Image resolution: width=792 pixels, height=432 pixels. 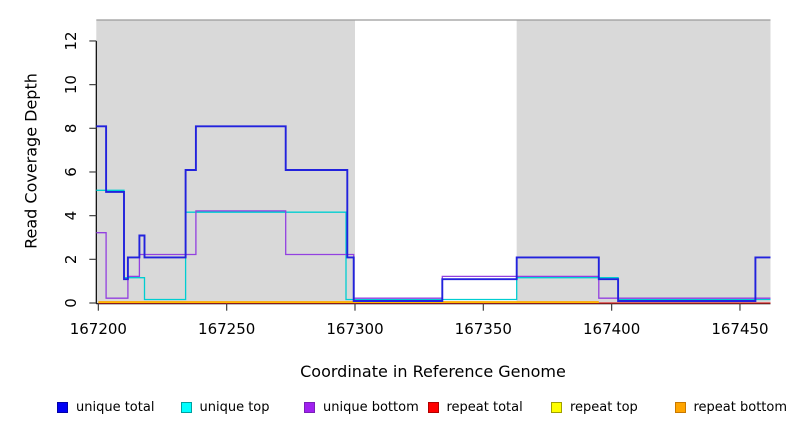 What do you see at coordinates (309, 407) in the screenshot?
I see `legend-swatch-unique-bottom` at bounding box center [309, 407].